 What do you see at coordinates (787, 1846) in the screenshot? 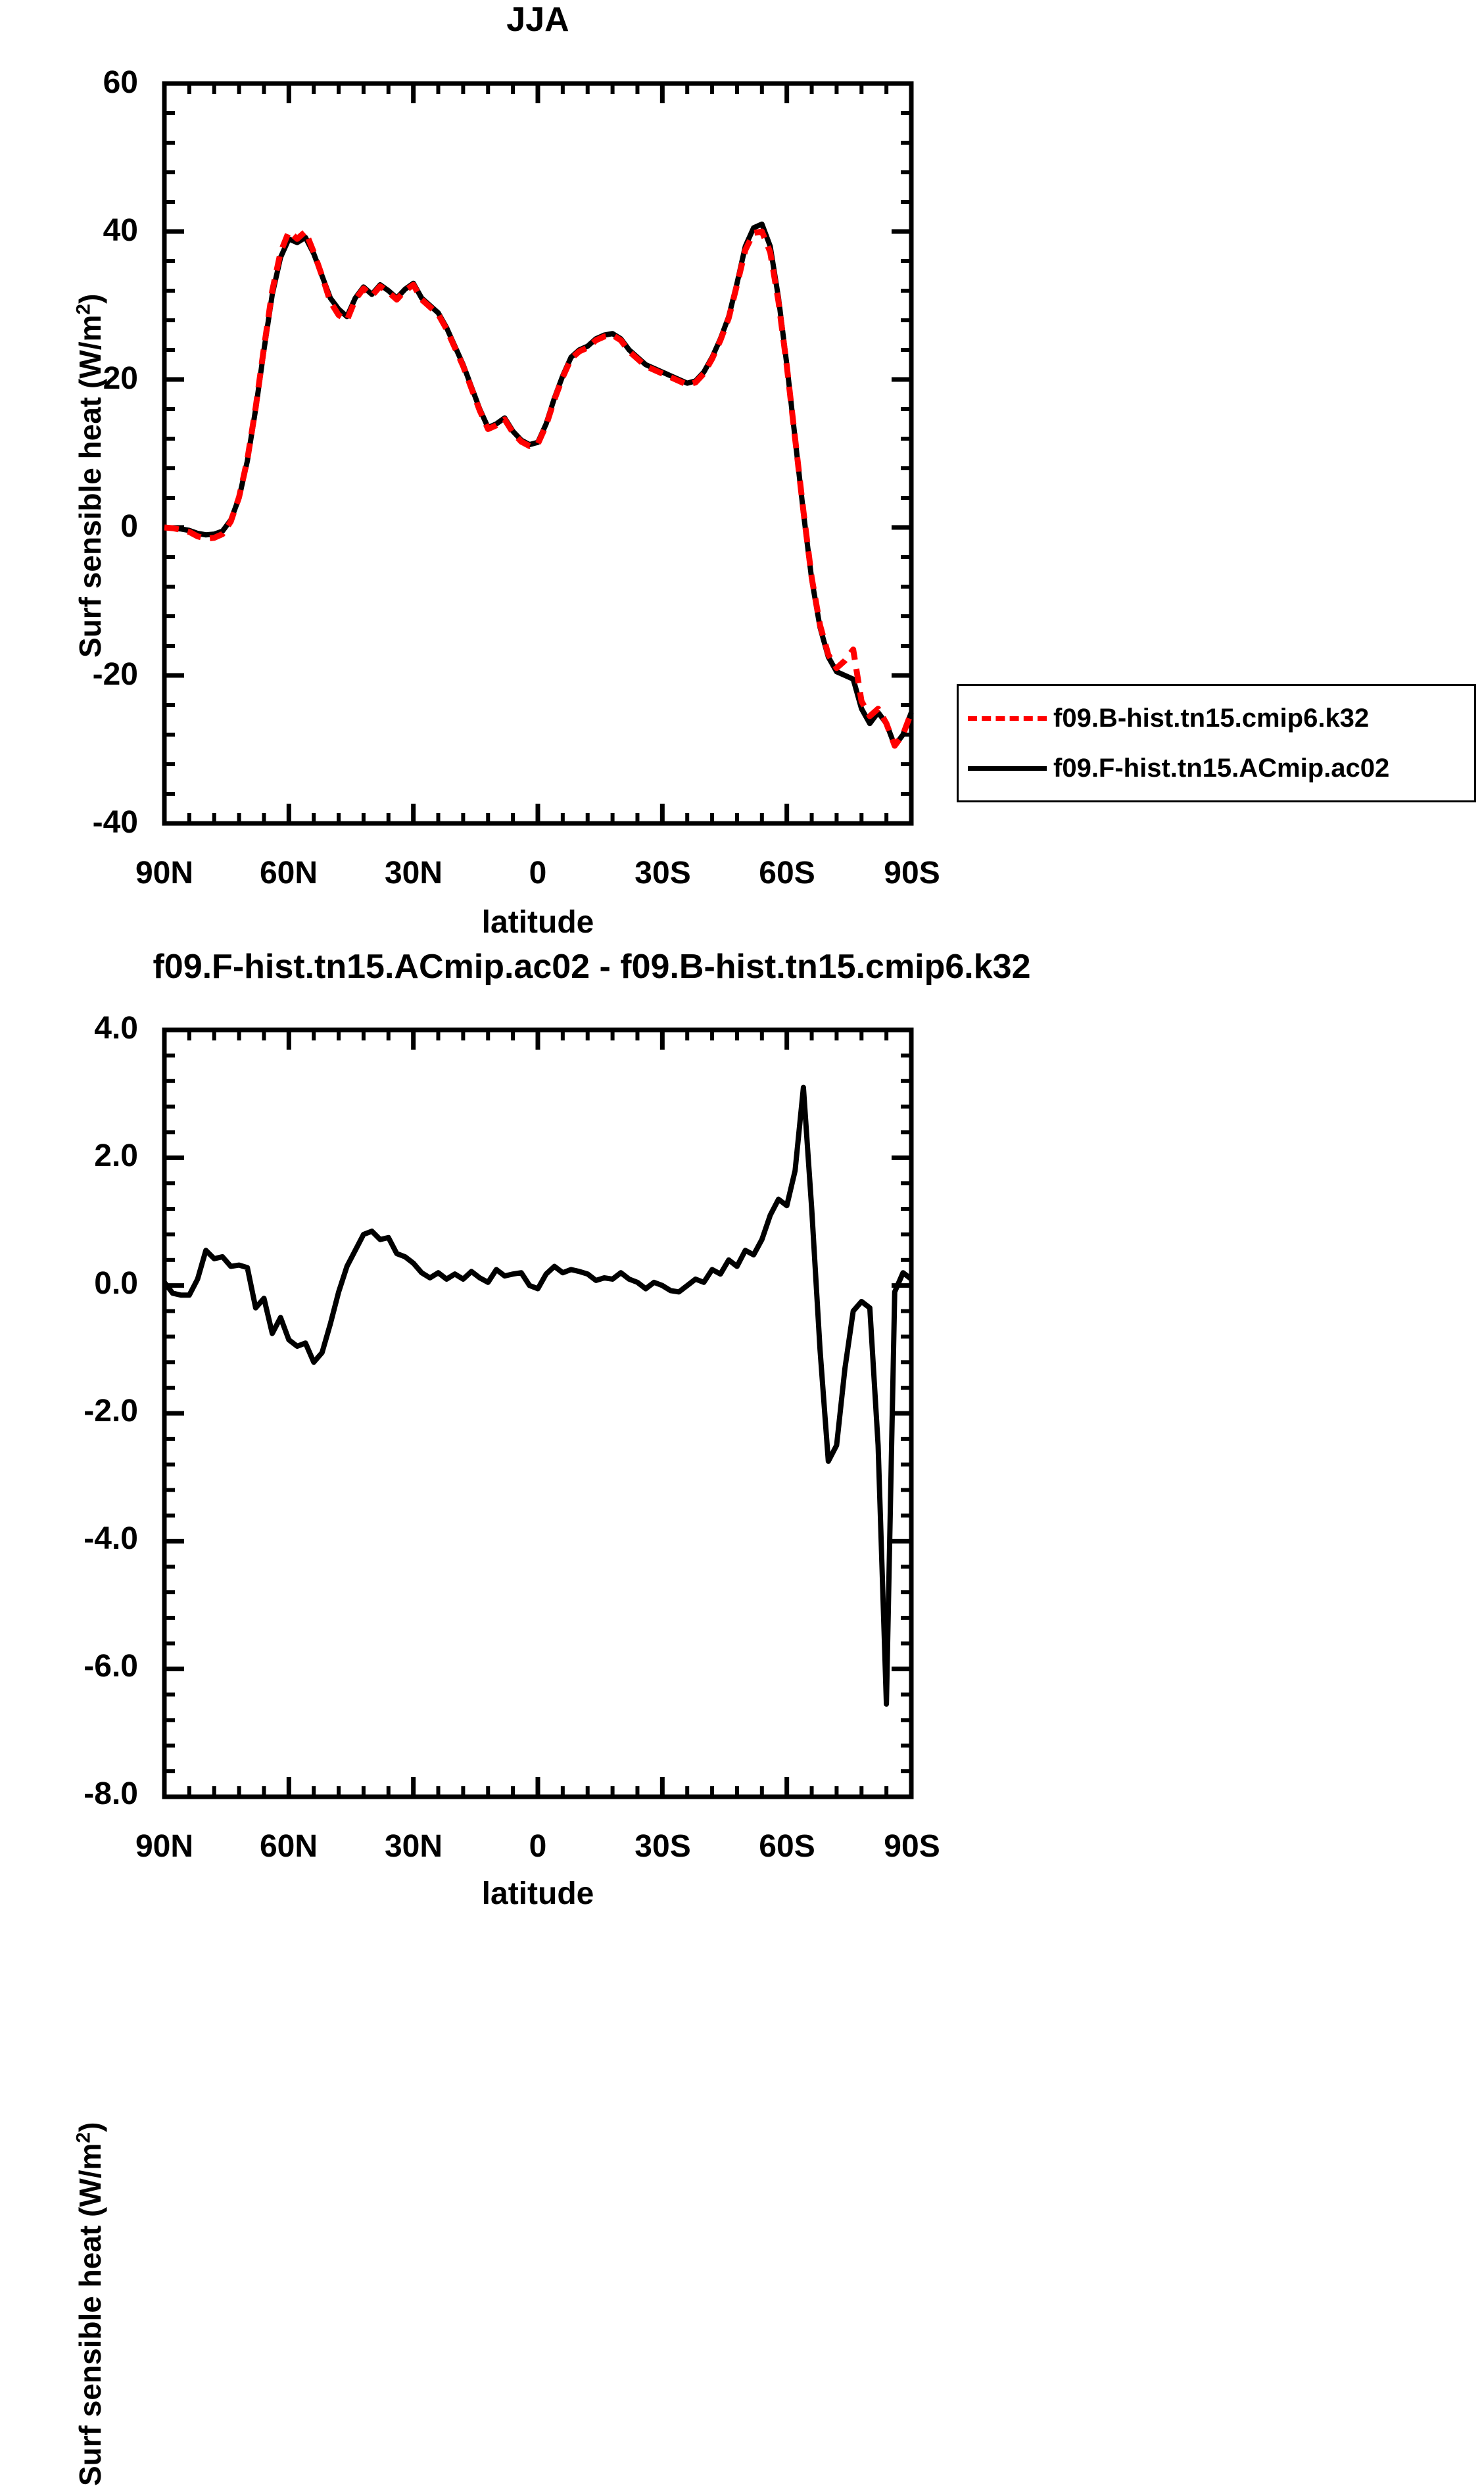
I see `bottom-xtick-60S: 60S` at bounding box center [787, 1846].